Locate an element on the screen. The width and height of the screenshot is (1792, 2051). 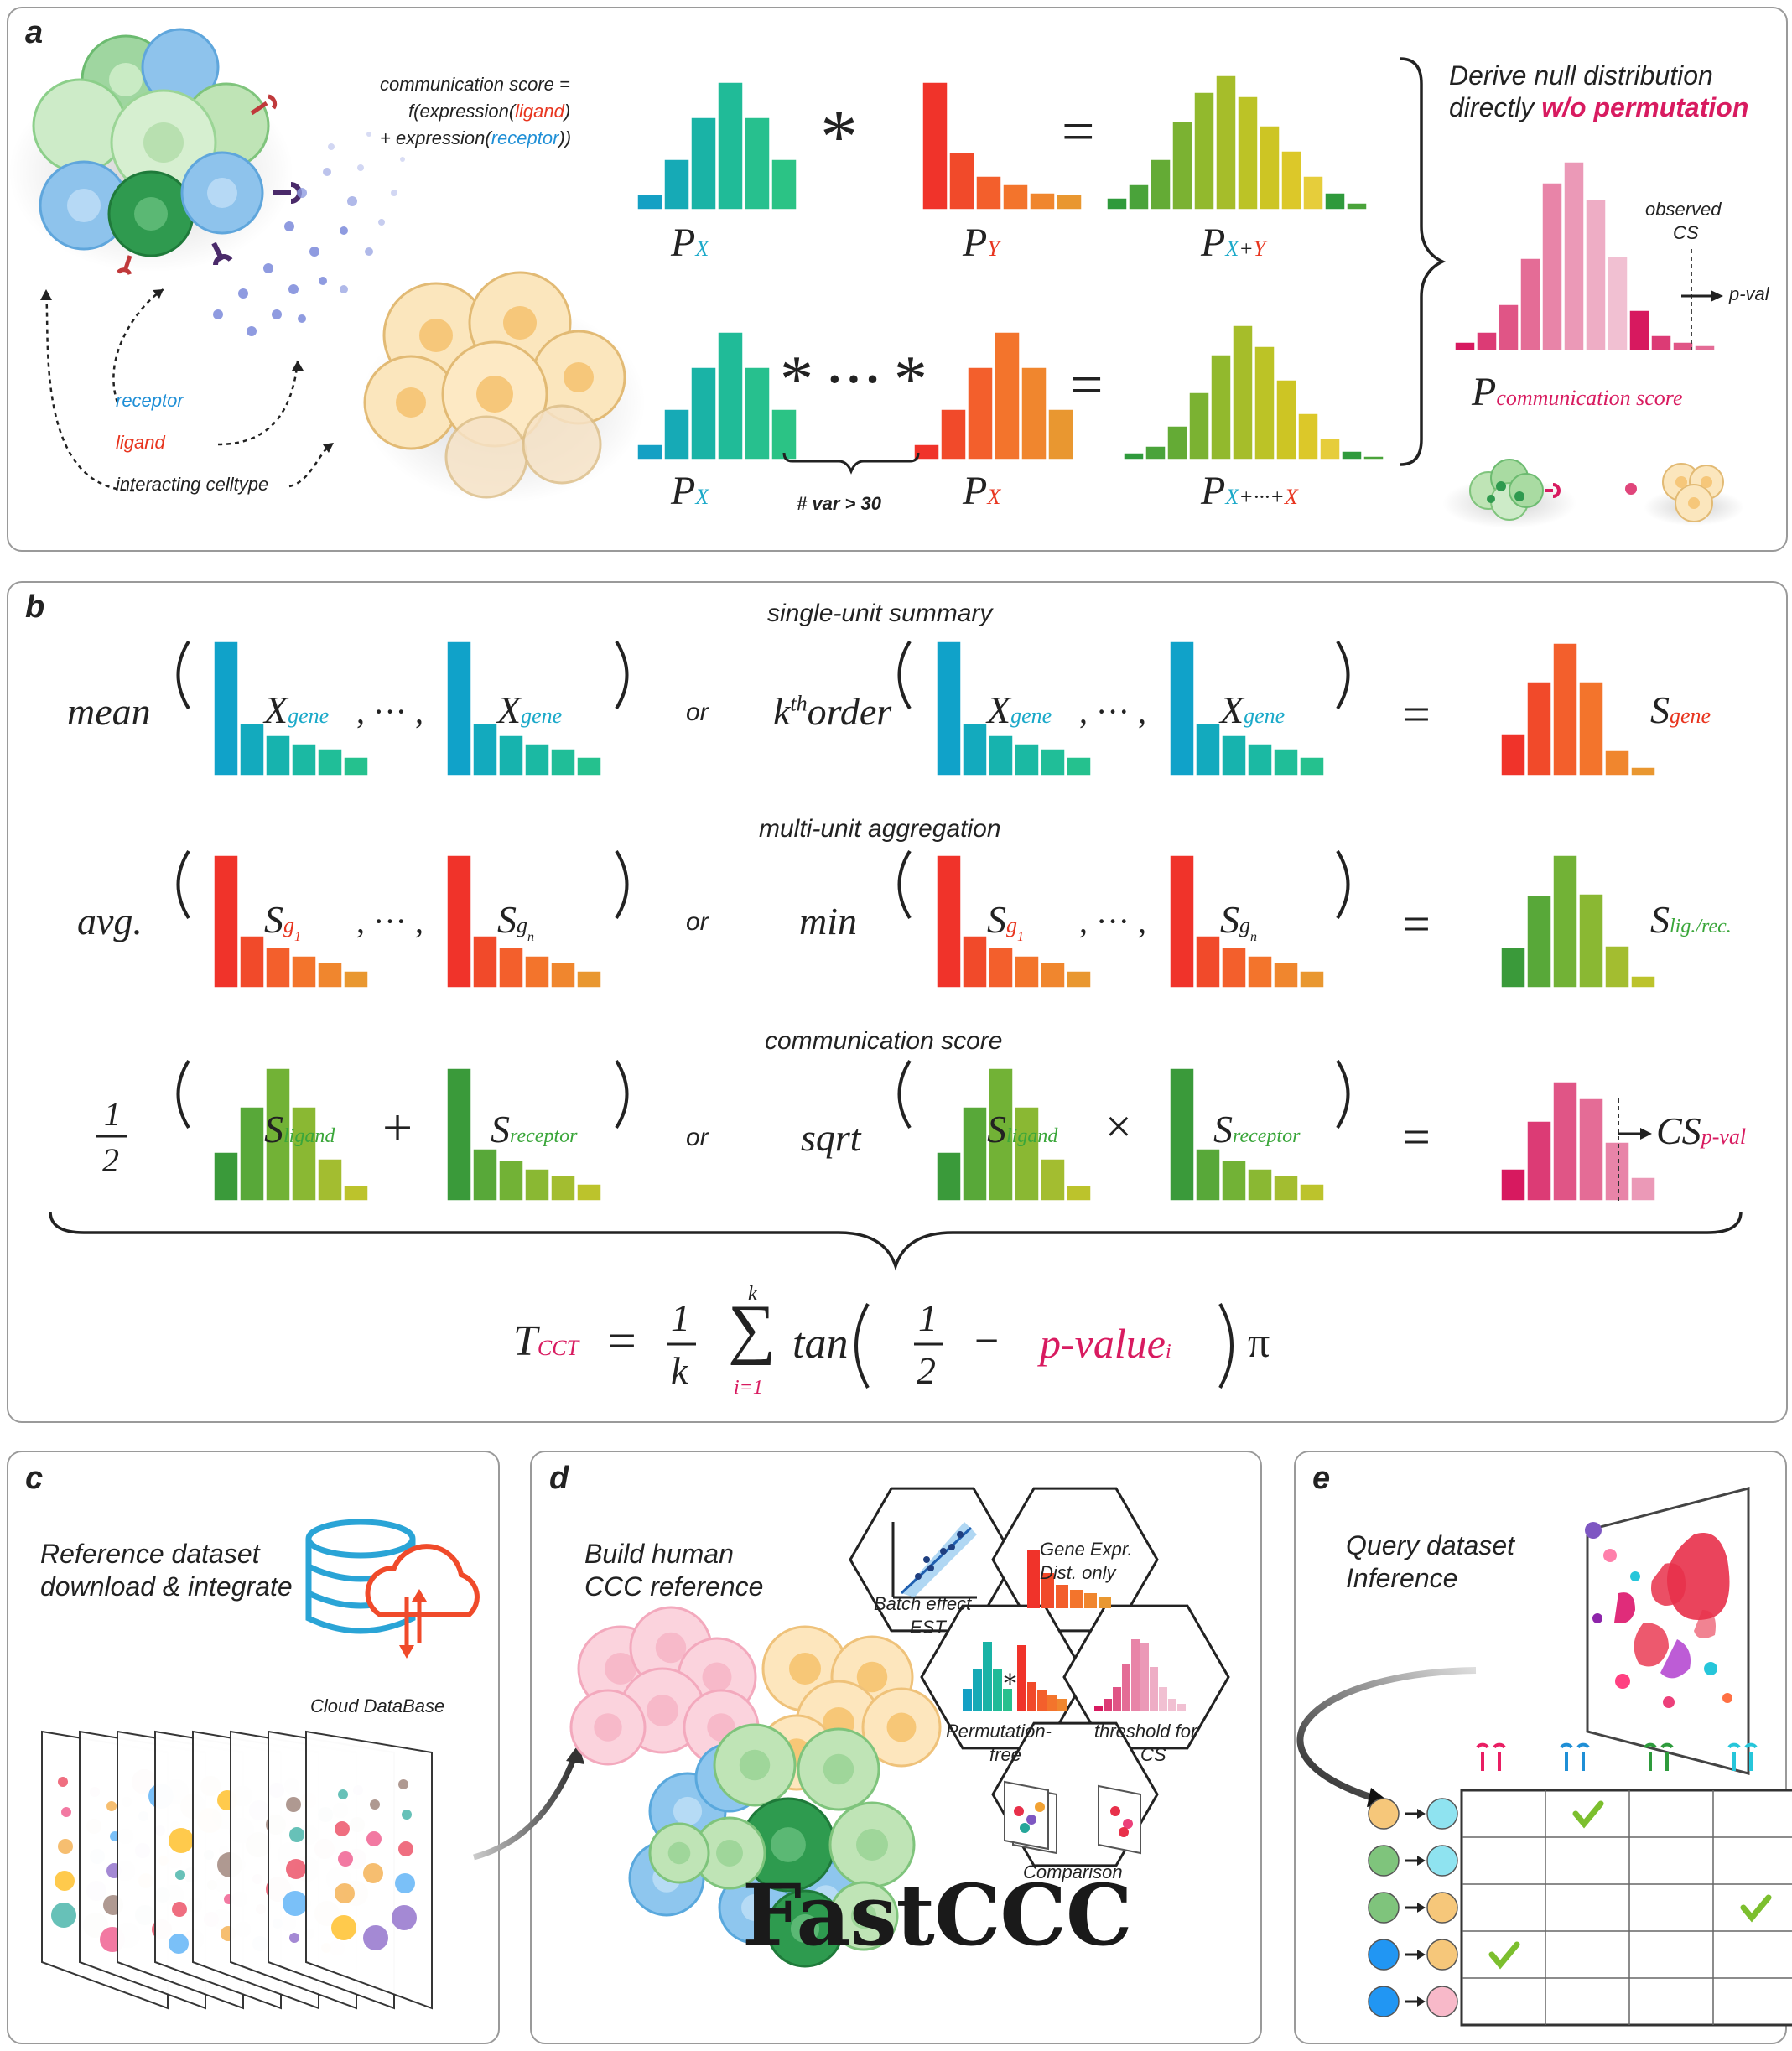
plus-op: + is located at coordinates (397, 1128).